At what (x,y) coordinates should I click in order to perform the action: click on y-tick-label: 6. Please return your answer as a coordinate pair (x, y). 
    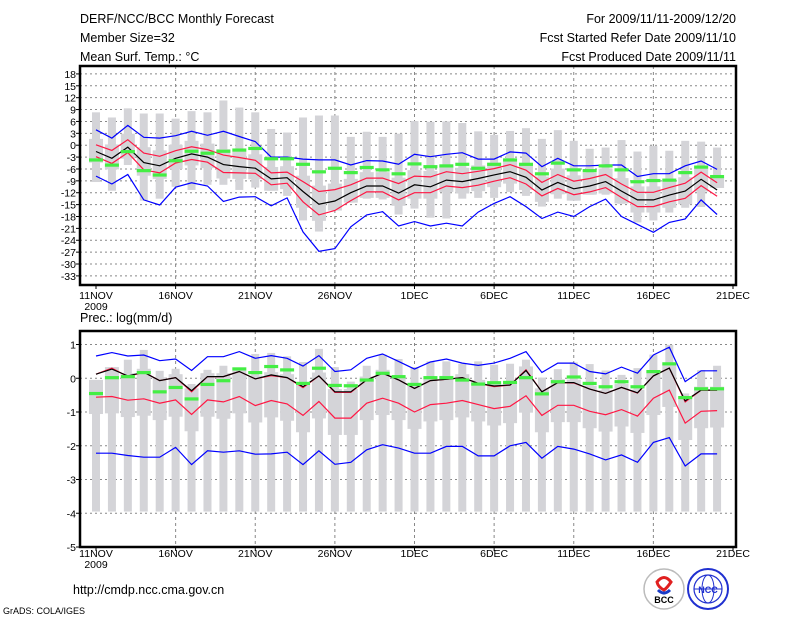
    Looking at the image, I should click on (73, 122).